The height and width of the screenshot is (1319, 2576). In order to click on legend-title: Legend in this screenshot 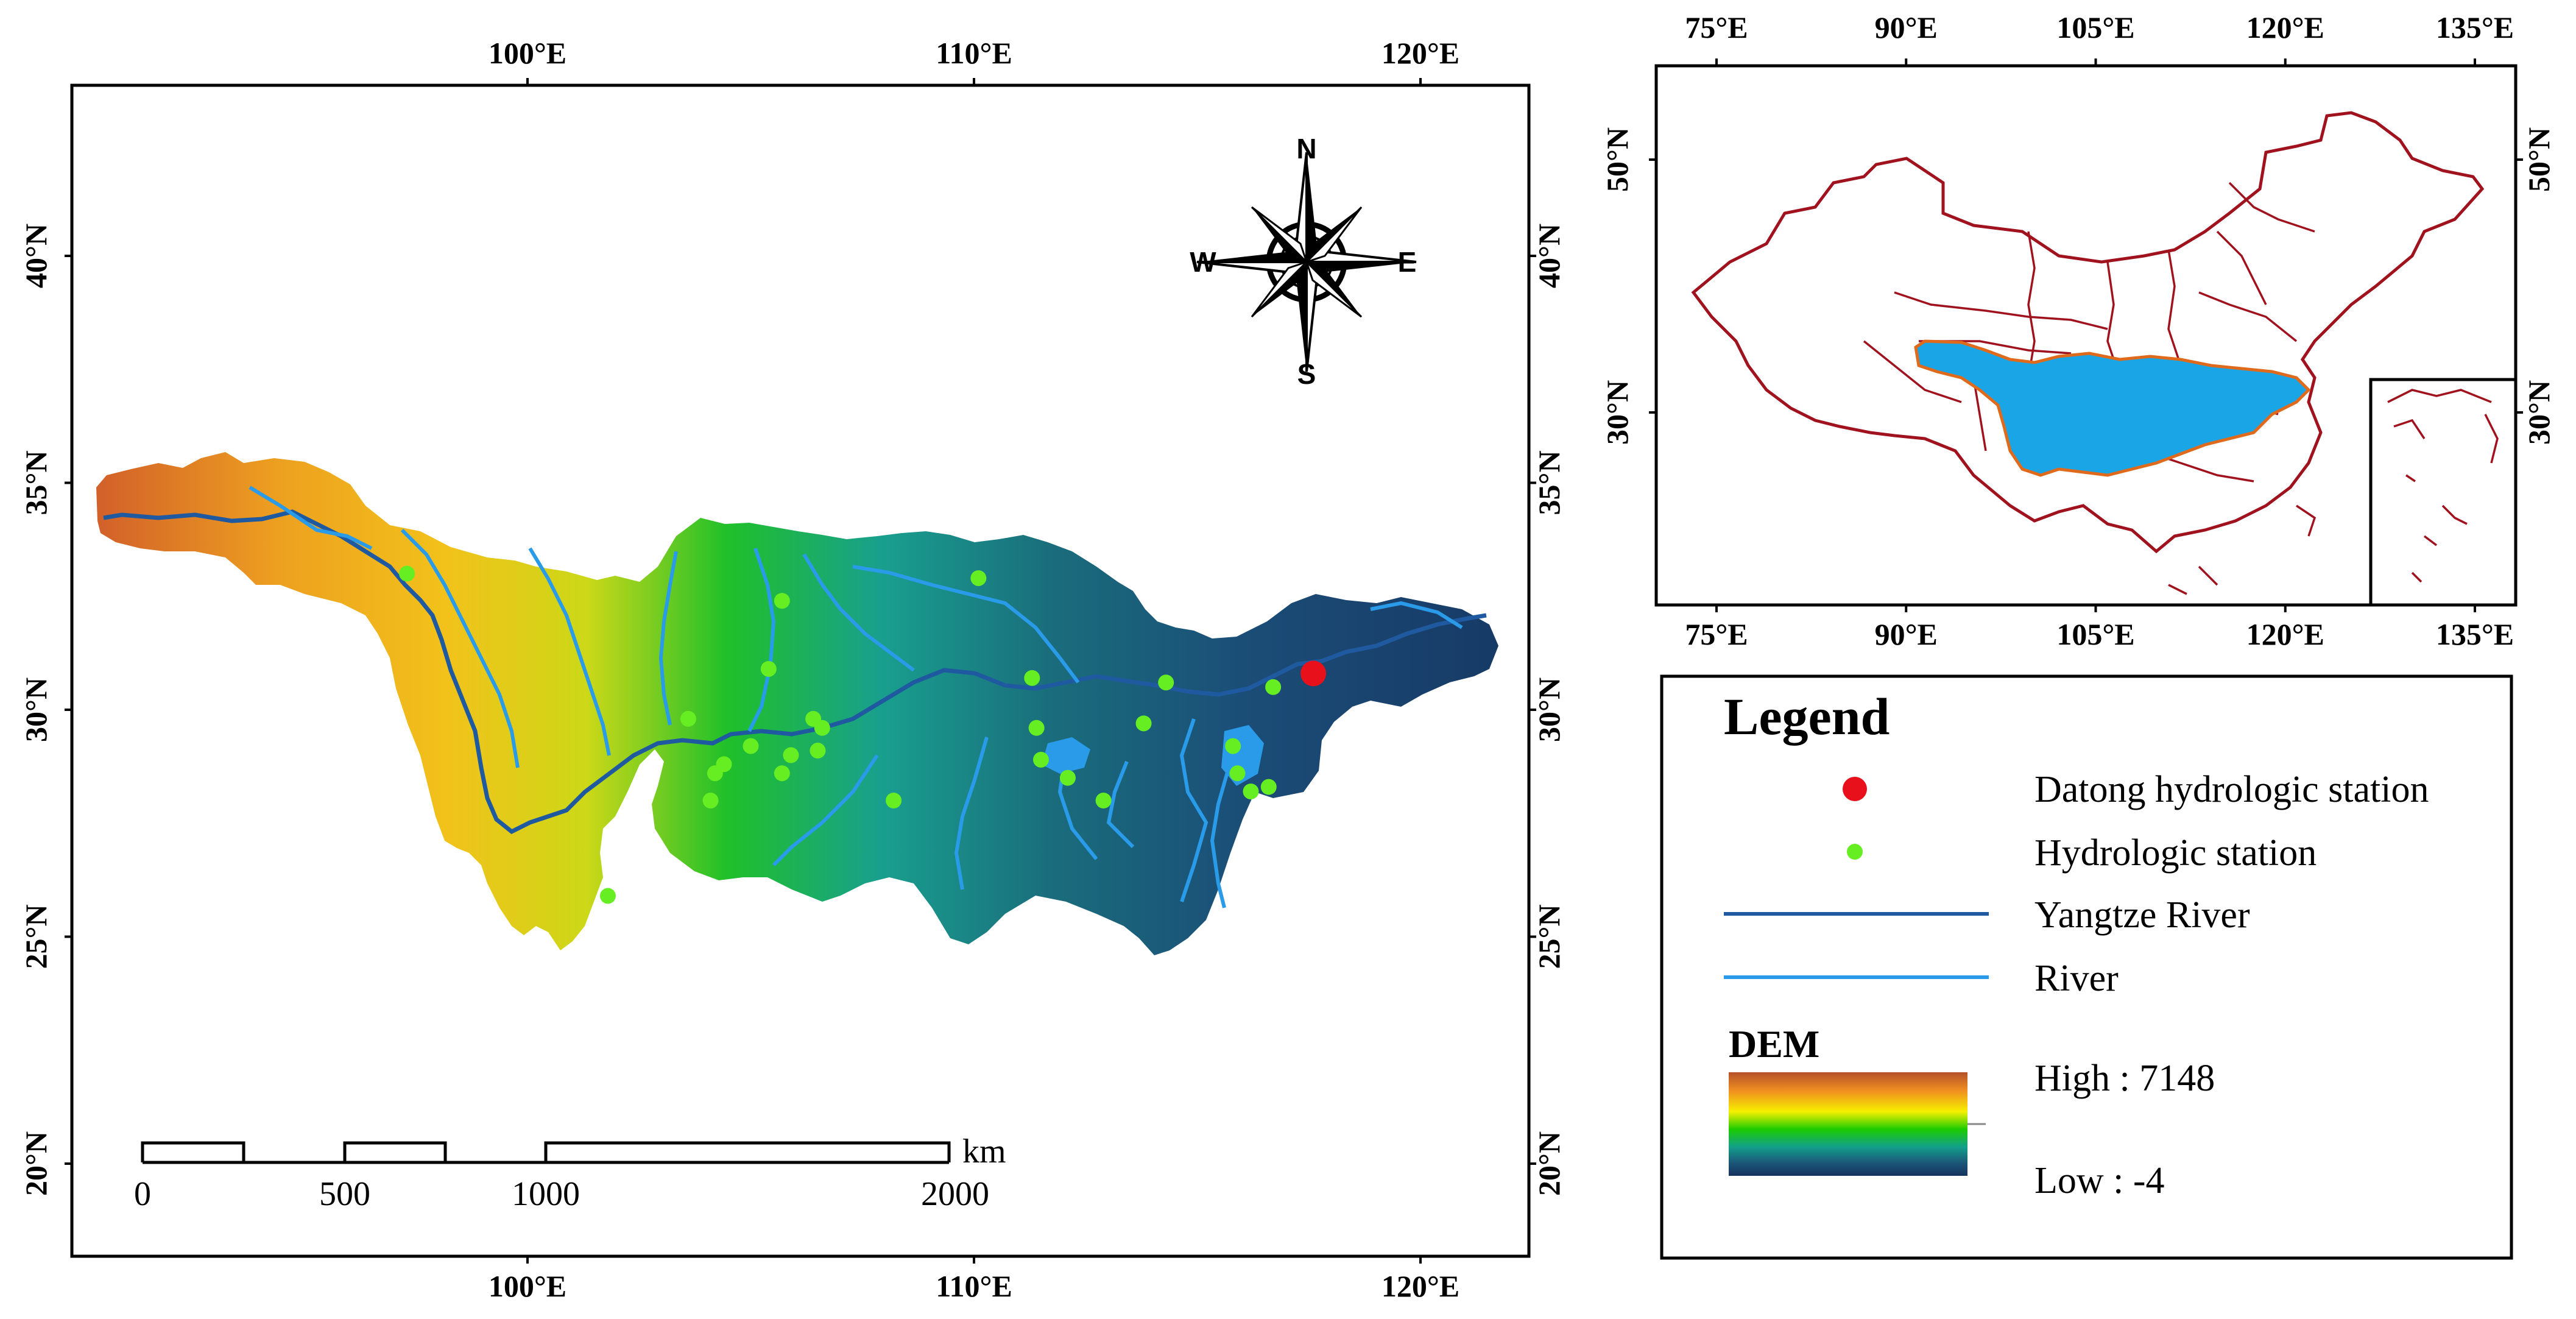, I will do `click(1807, 716)`.